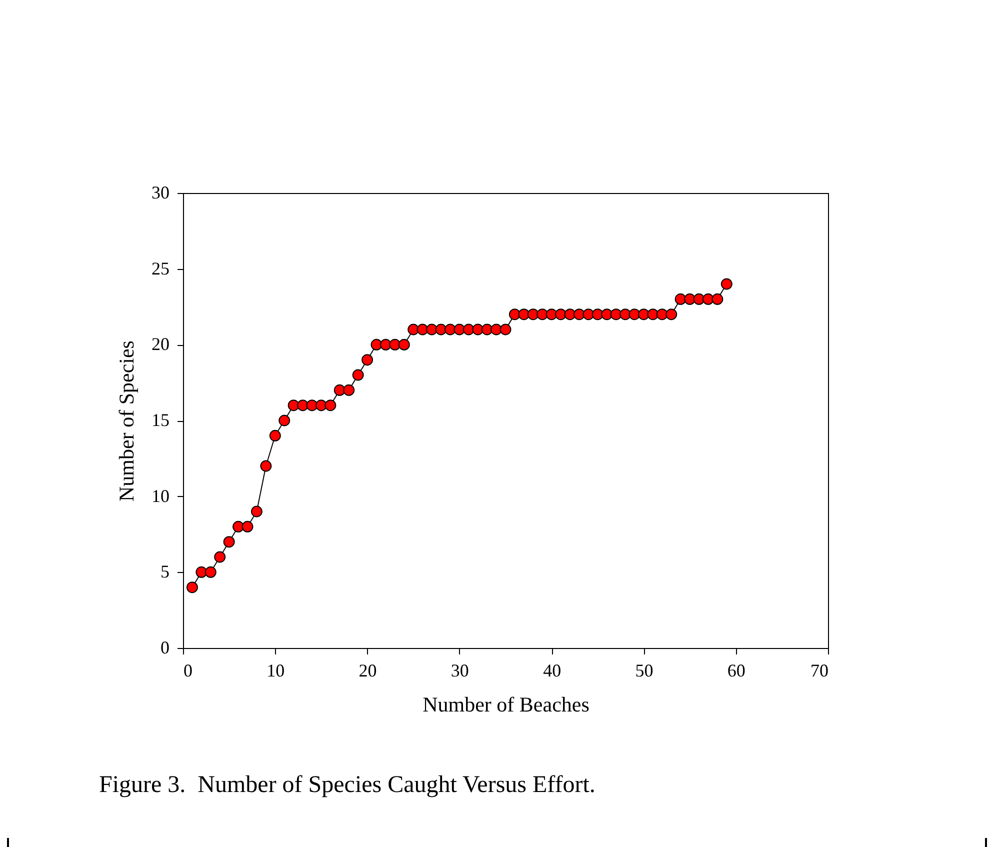 This screenshot has width=994, height=847. Describe the element at coordinates (459, 670) in the screenshot. I see `x-tick-label: 30` at that location.